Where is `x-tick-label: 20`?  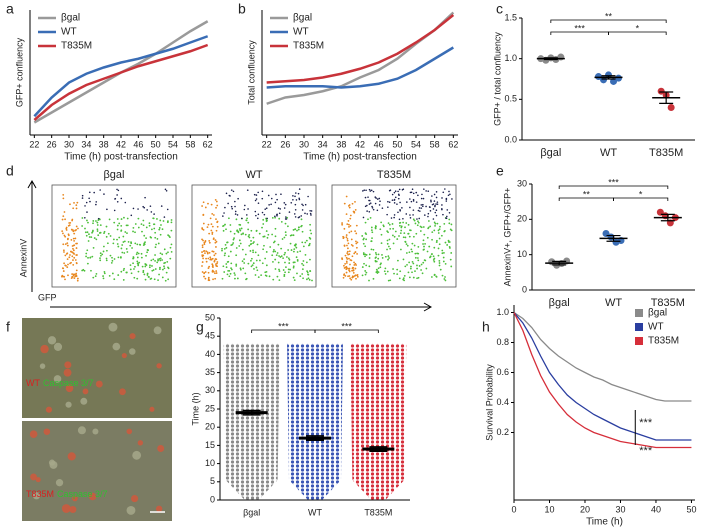 x-tick-label: 20 is located at coordinates (585, 509).